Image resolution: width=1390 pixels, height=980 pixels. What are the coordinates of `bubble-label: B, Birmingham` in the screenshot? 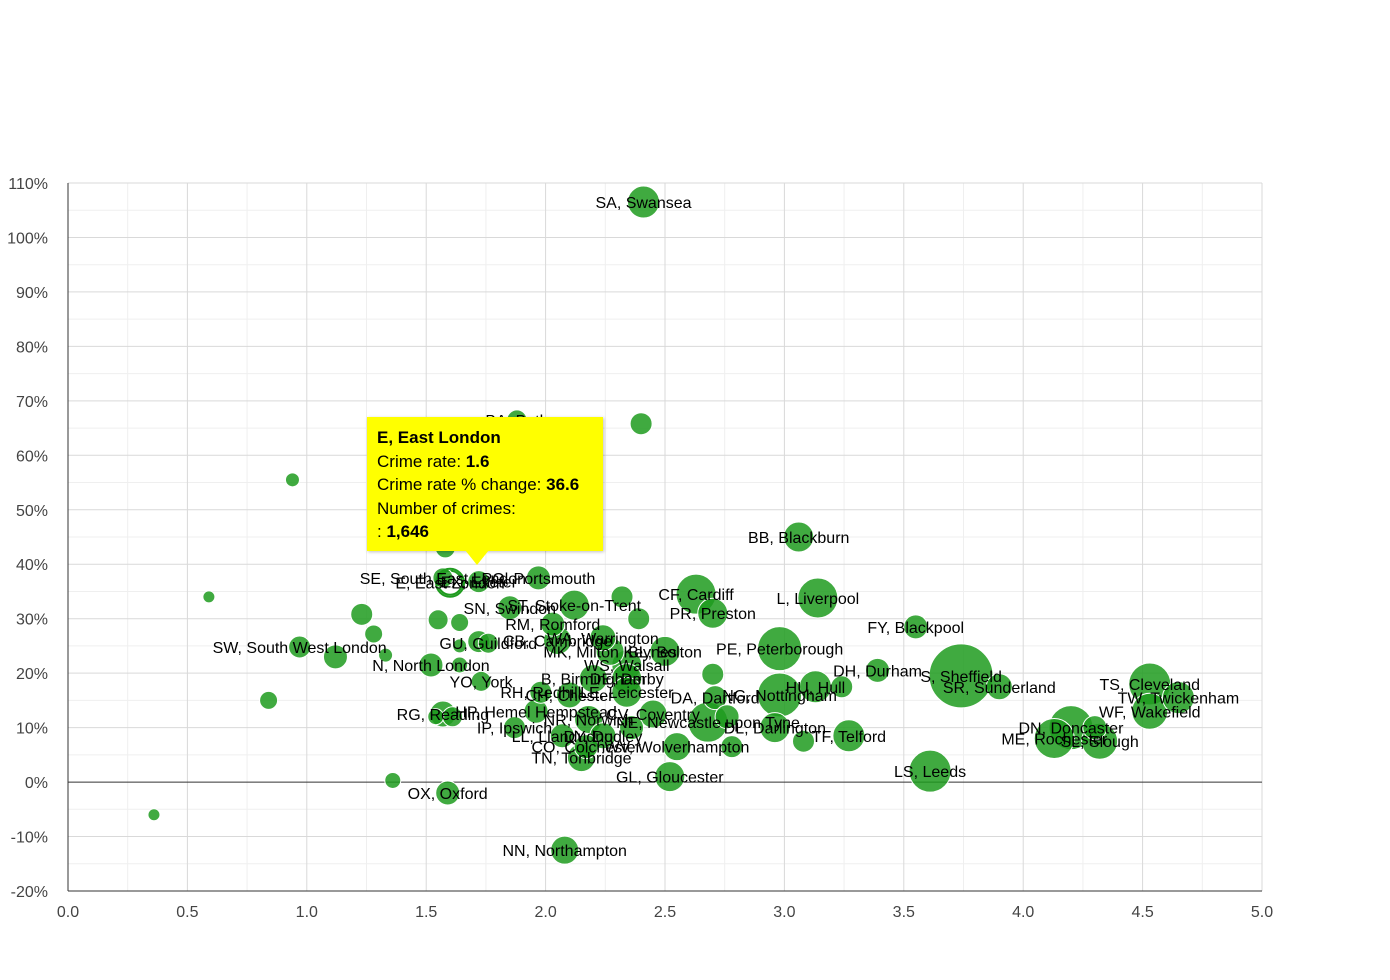 It's located at (593, 680).